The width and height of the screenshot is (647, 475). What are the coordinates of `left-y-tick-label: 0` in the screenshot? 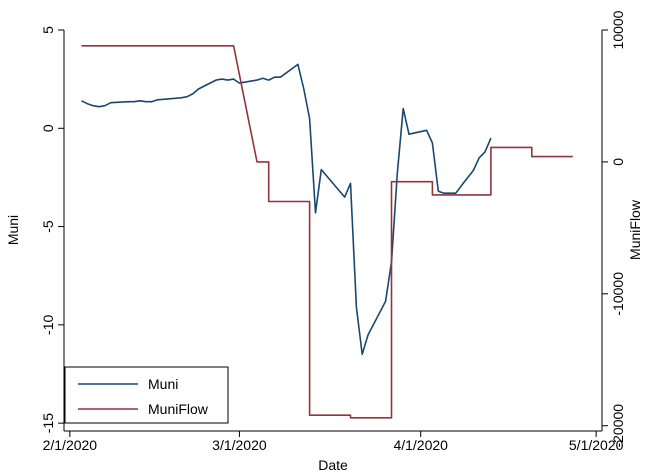 It's located at (48, 128).